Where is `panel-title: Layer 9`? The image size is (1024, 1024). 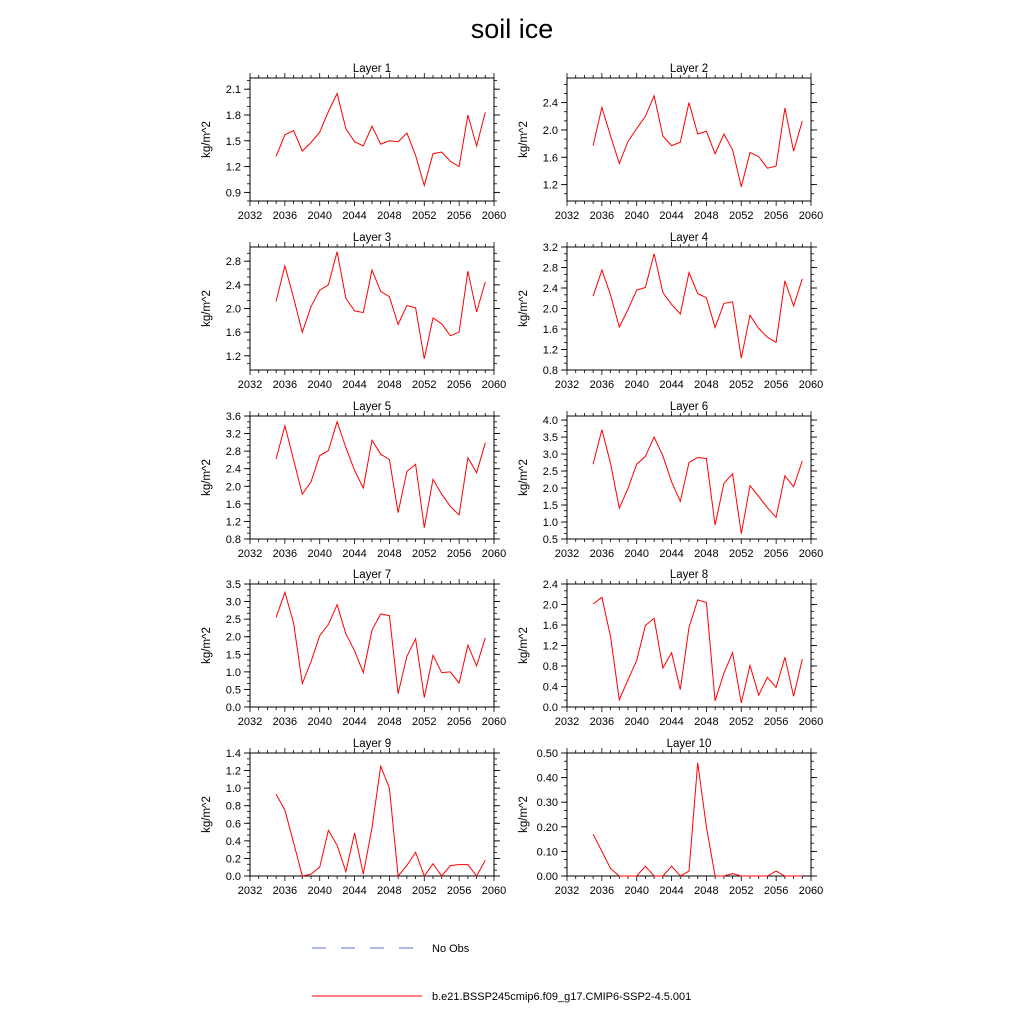 panel-title: Layer 9 is located at coordinates (372, 744).